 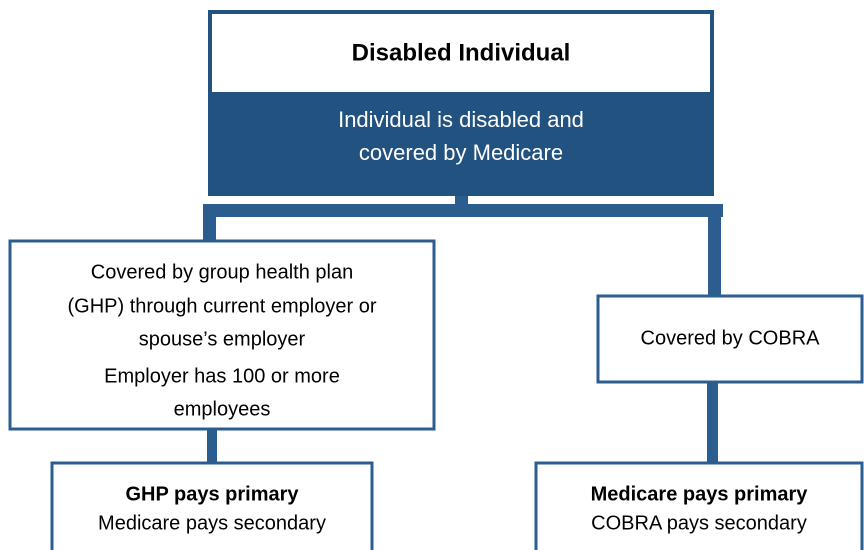 What do you see at coordinates (212, 494) in the screenshot?
I see `outcome-primary: GHP pays primary` at bounding box center [212, 494].